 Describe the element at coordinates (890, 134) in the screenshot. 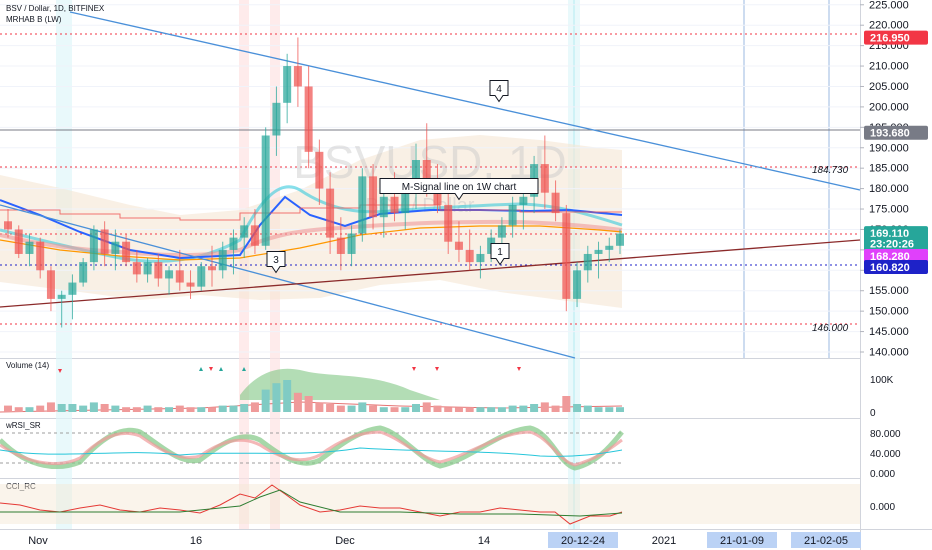

I see `price-badge-label: 193.680` at that location.